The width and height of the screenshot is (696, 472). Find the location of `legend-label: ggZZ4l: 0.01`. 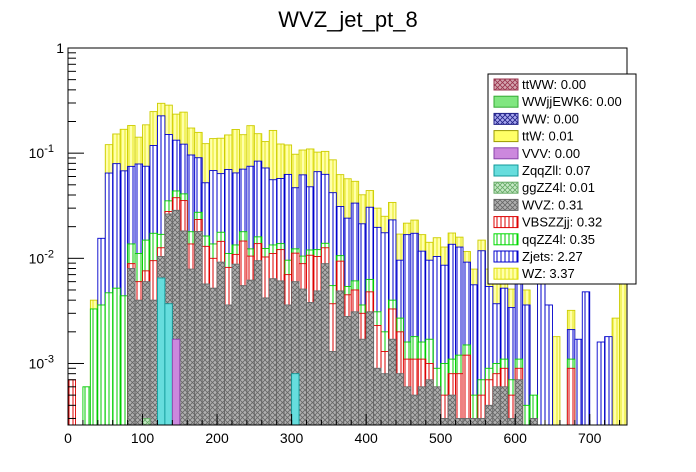

legend-label: ggZZ4l: 0.01 is located at coordinates (558, 187).